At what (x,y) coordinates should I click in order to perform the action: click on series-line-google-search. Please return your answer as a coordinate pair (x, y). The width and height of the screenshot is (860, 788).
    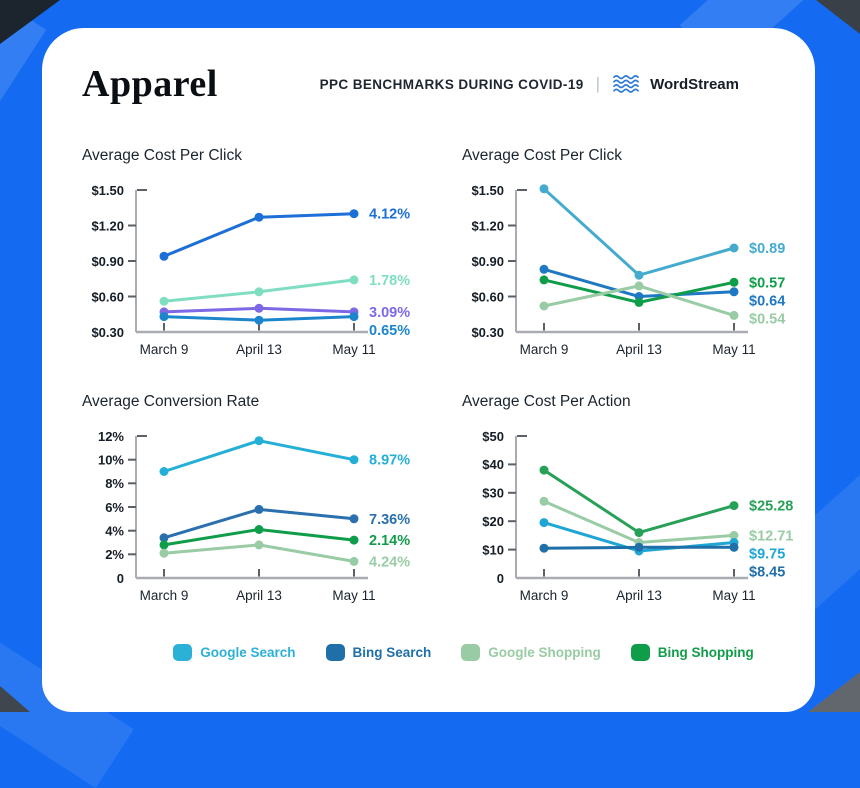
    Looking at the image, I should click on (639, 232).